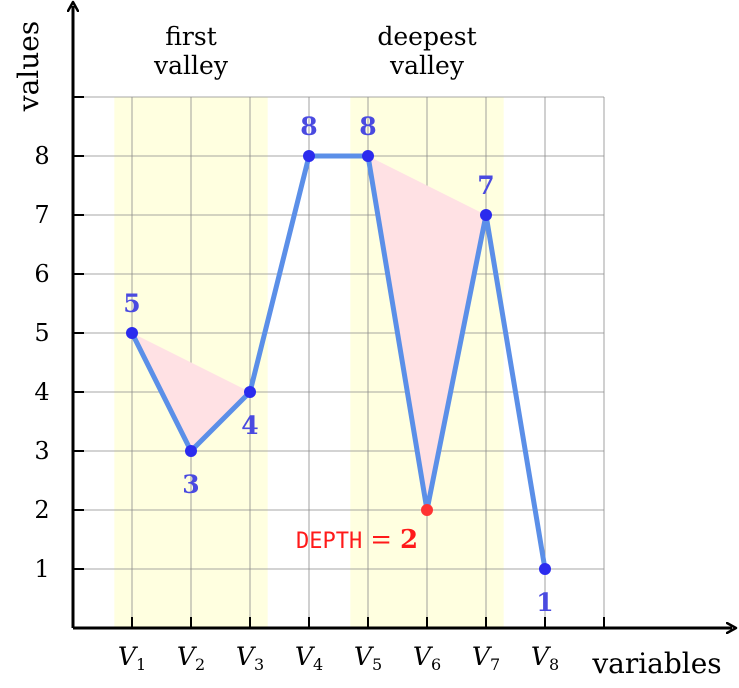  What do you see at coordinates (41, 392) in the screenshot?
I see `y-tick-label-4: 4` at bounding box center [41, 392].